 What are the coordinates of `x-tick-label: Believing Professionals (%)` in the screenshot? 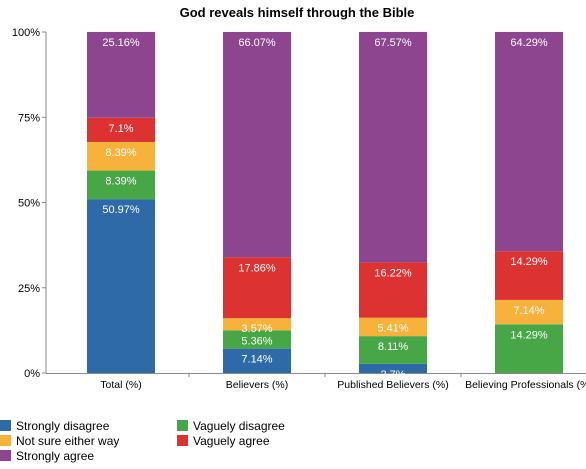 It's located at (525, 385).